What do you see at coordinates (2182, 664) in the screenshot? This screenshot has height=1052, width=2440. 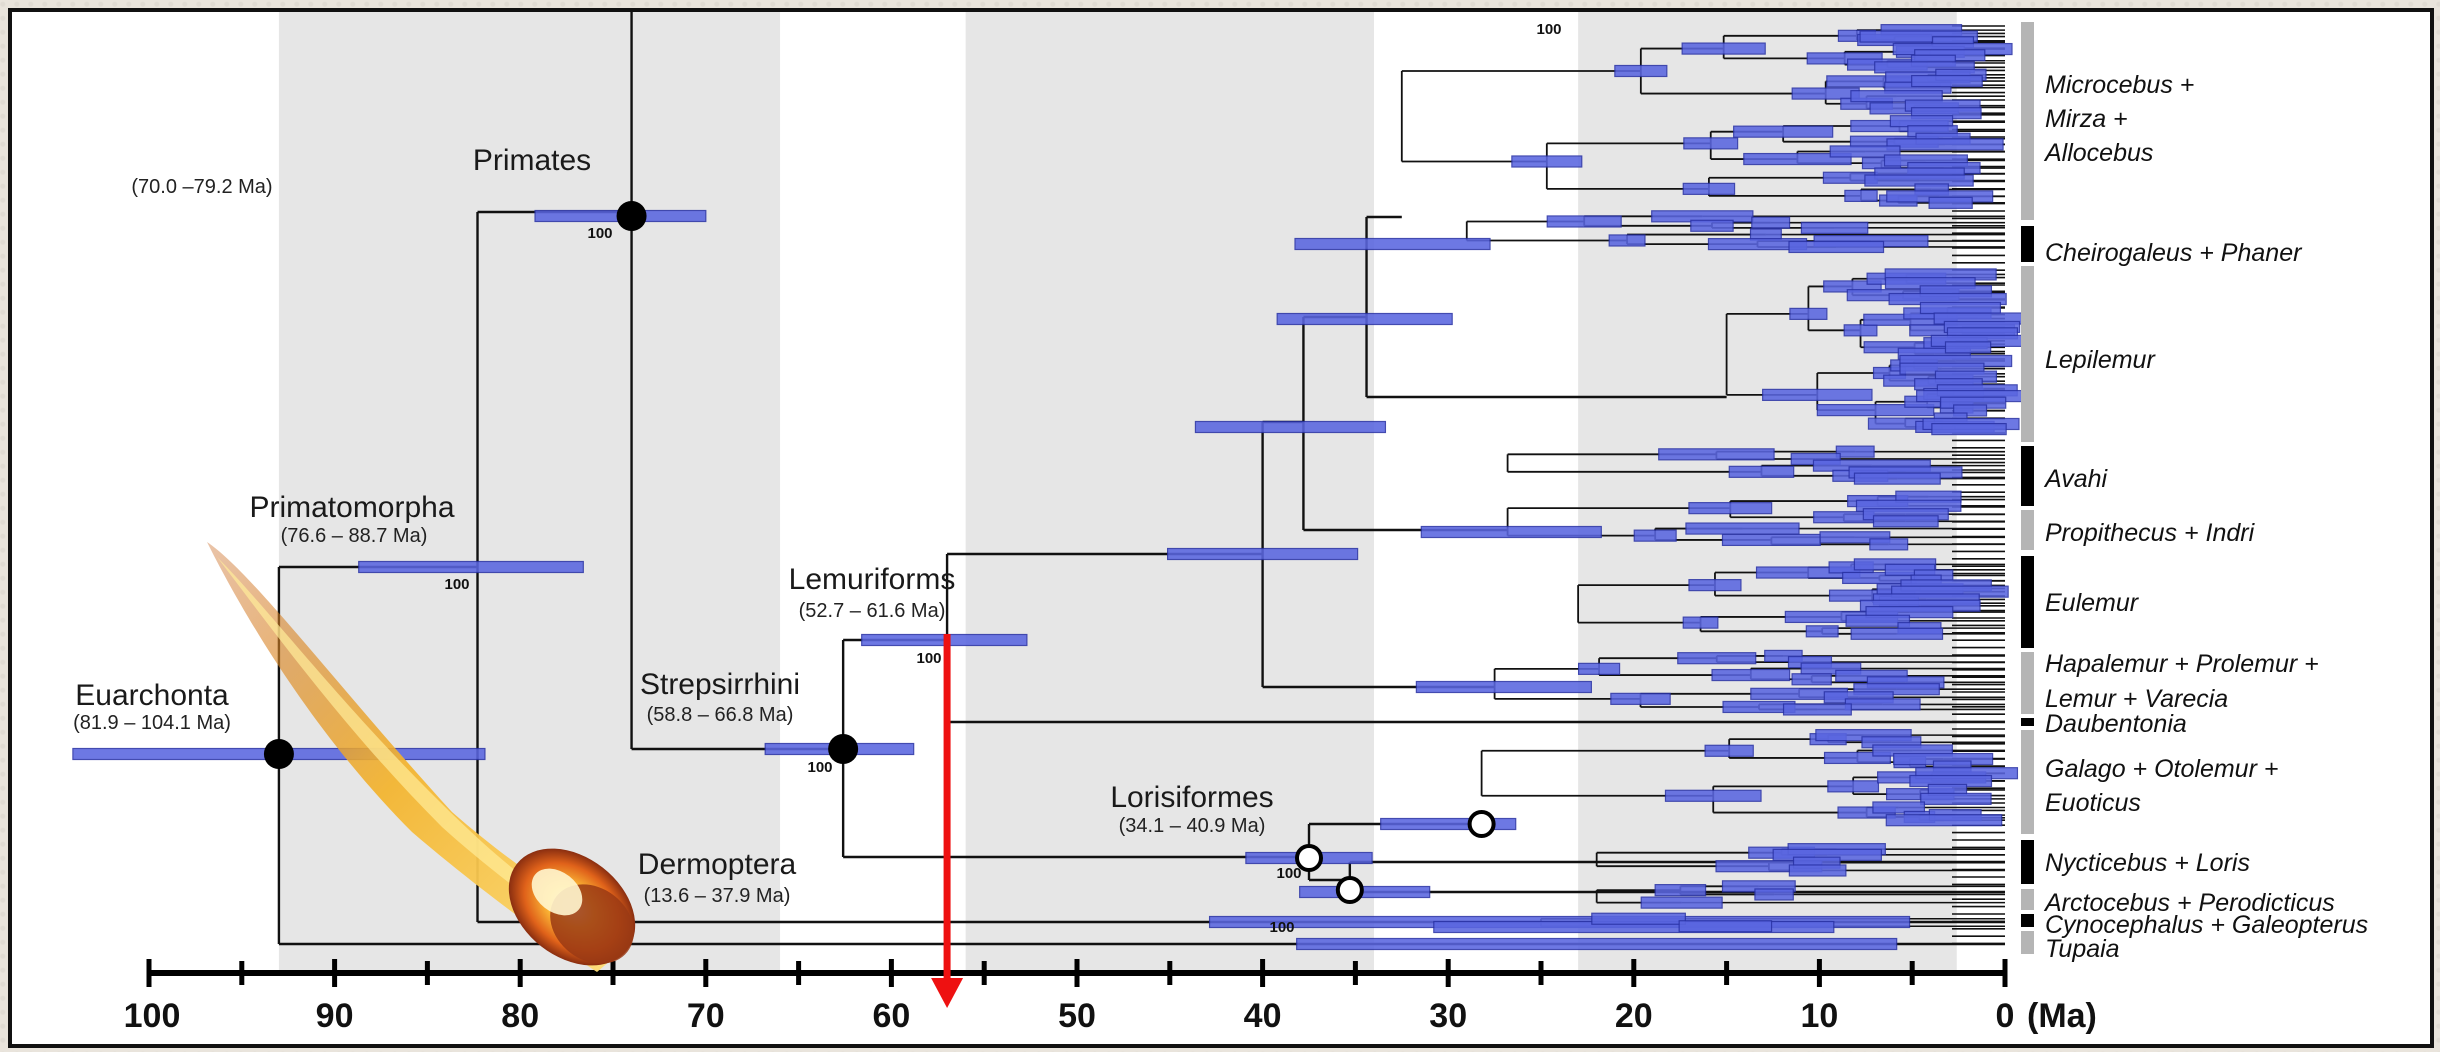 I see `clade-label-6: Hapalemur + Prolemur +` at bounding box center [2182, 664].